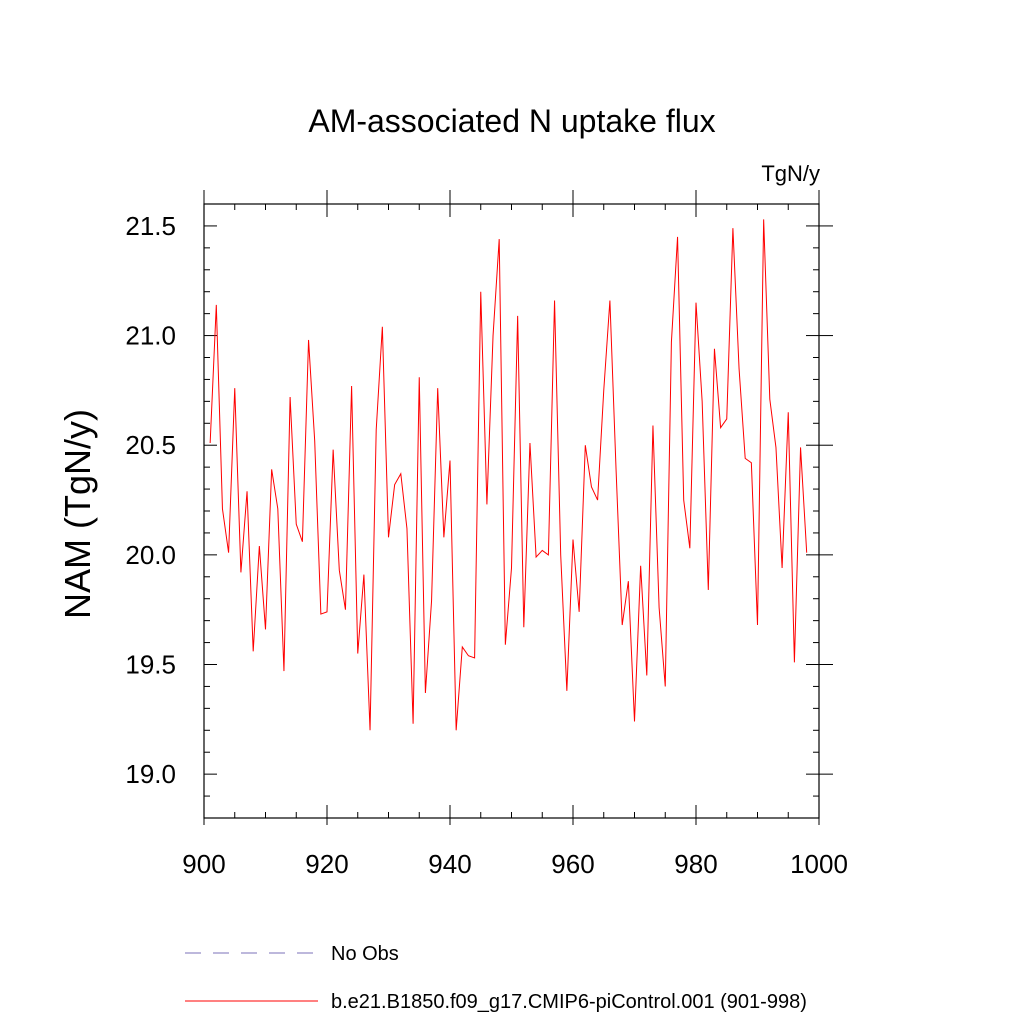 The width and height of the screenshot is (1024, 1024). I want to click on y-tick-label: 21.0, so click(150, 336).